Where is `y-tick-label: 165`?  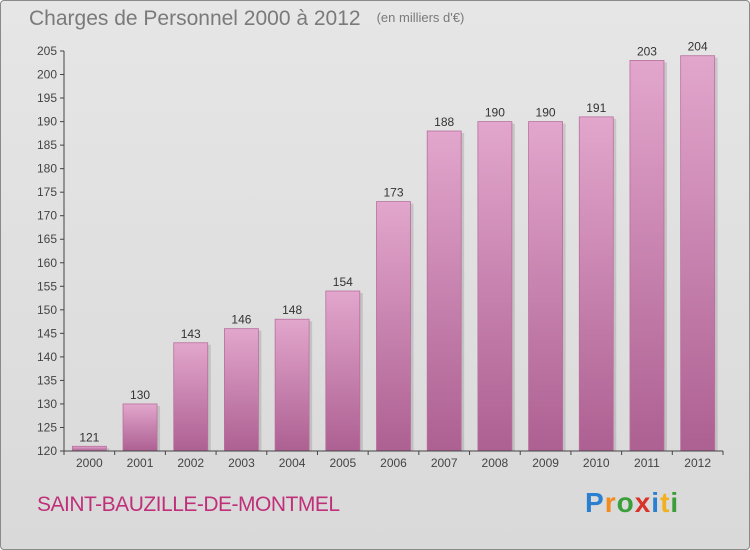 y-tick-label: 165 is located at coordinates (47, 239).